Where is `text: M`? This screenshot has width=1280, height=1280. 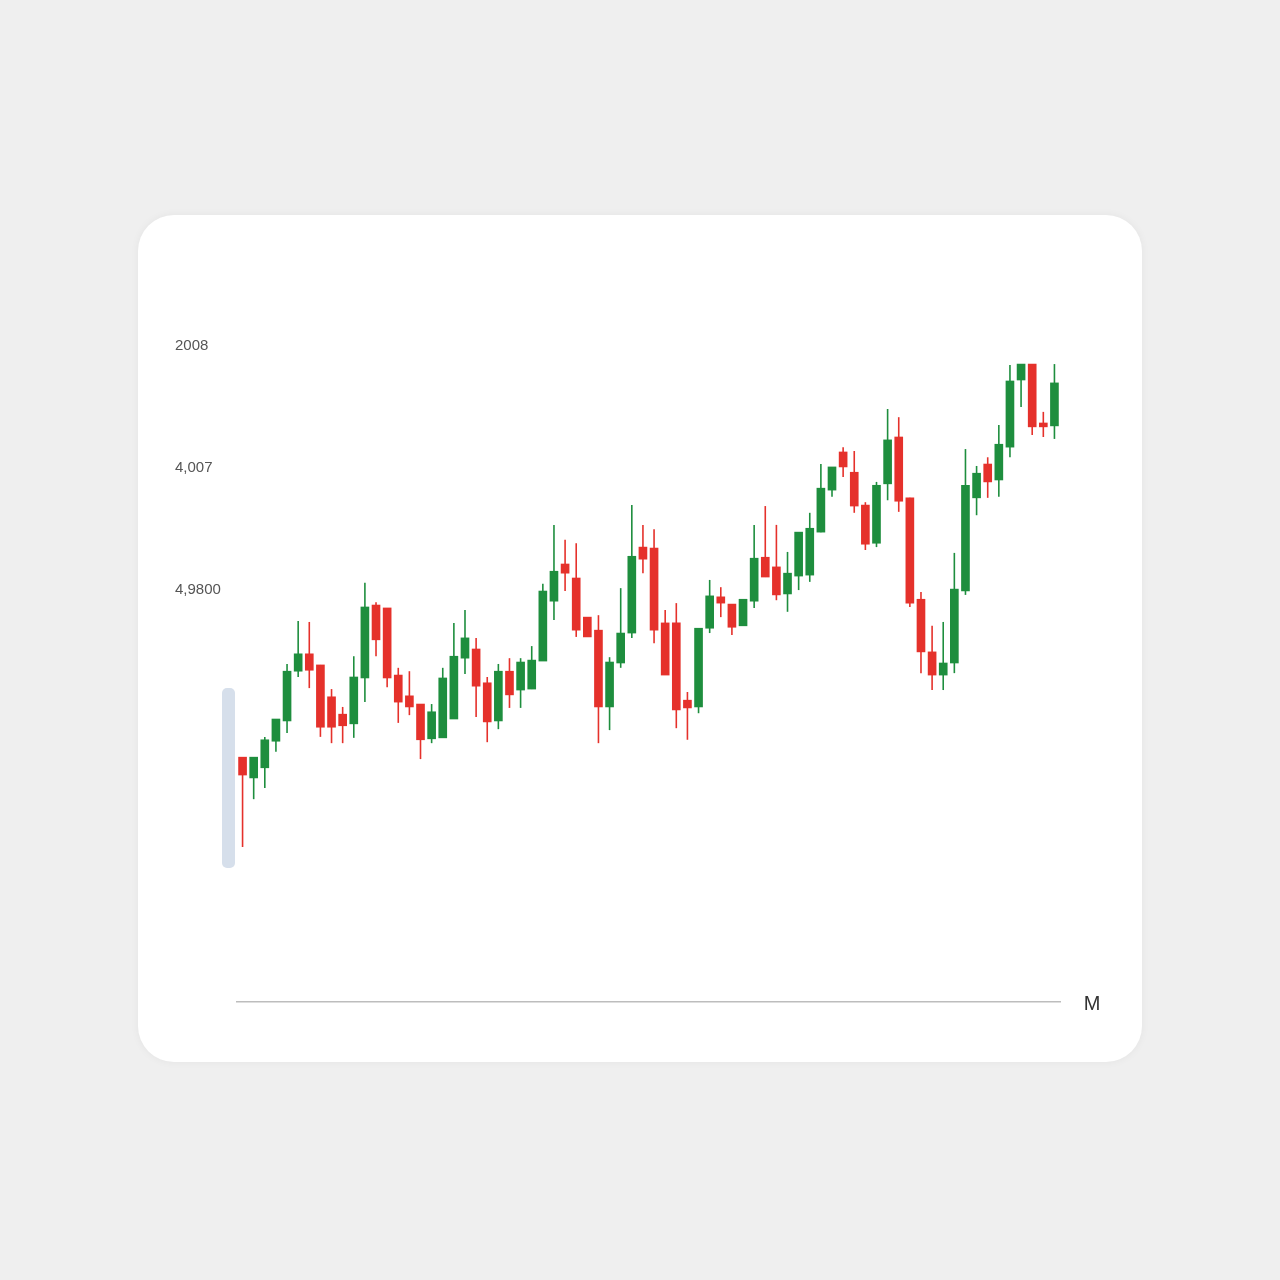
text: M is located at coordinates (1092, 1002).